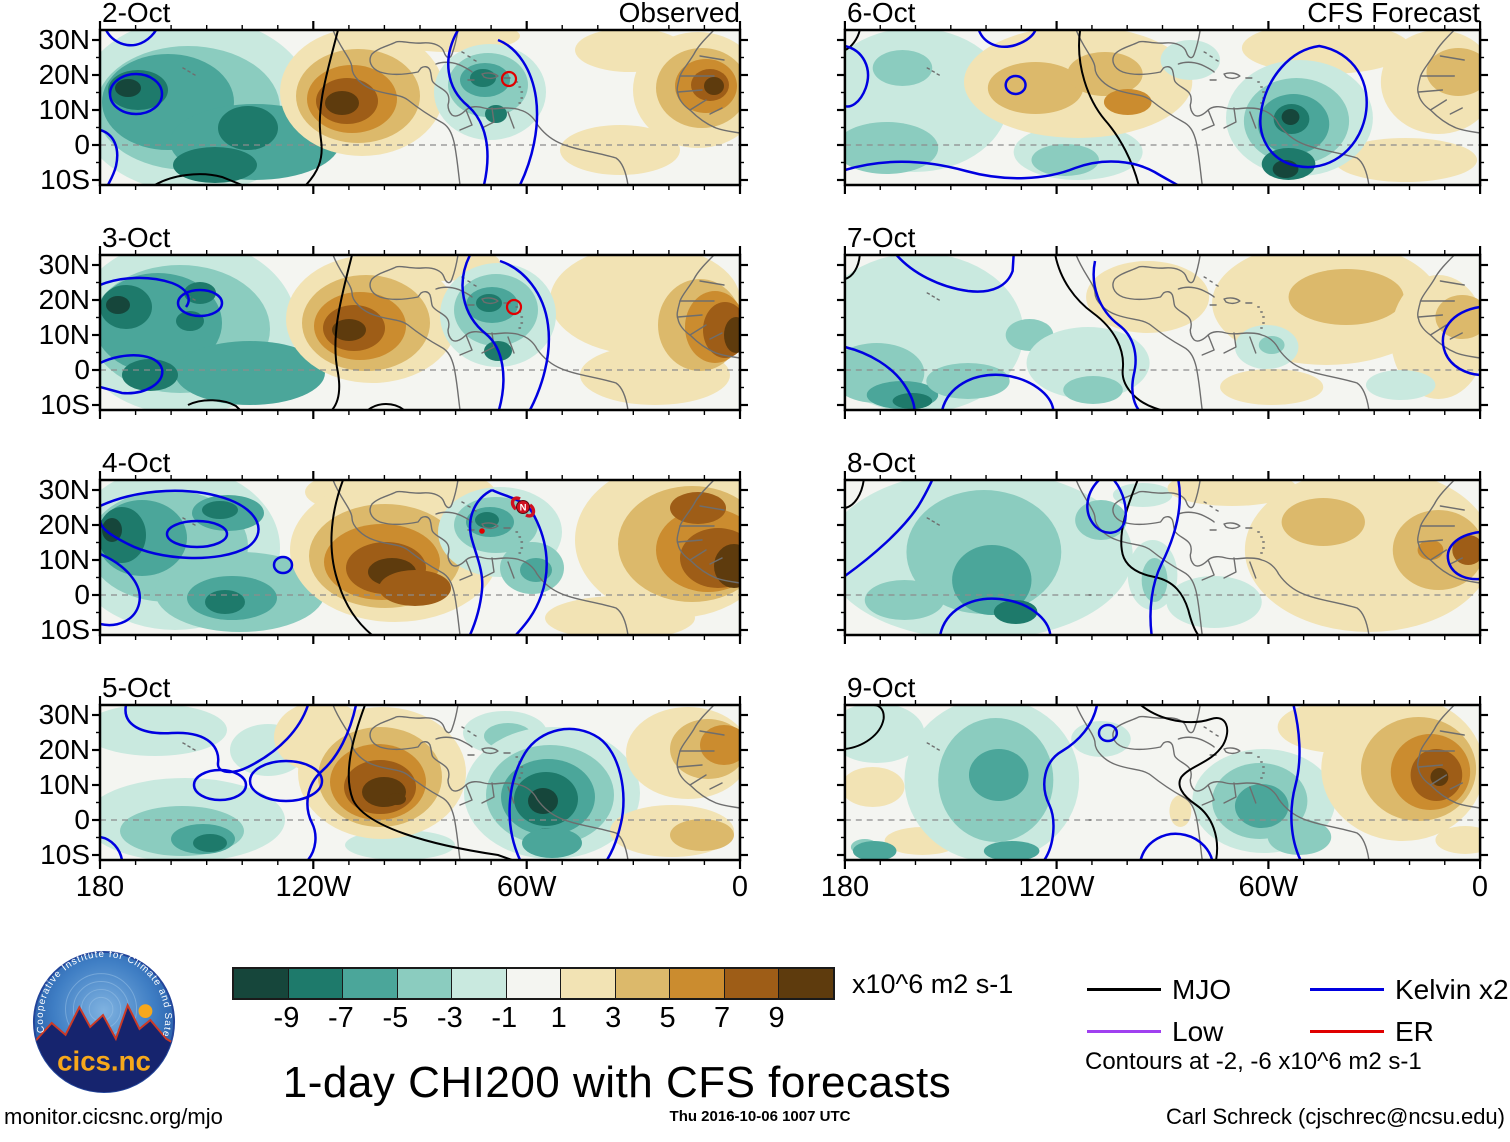 Image resolution: width=1510 pixels, height=1142 pixels. What do you see at coordinates (760, 1116) in the screenshot?
I see `footer-timestamp: Thu 2016-10-06 1007 UTC` at bounding box center [760, 1116].